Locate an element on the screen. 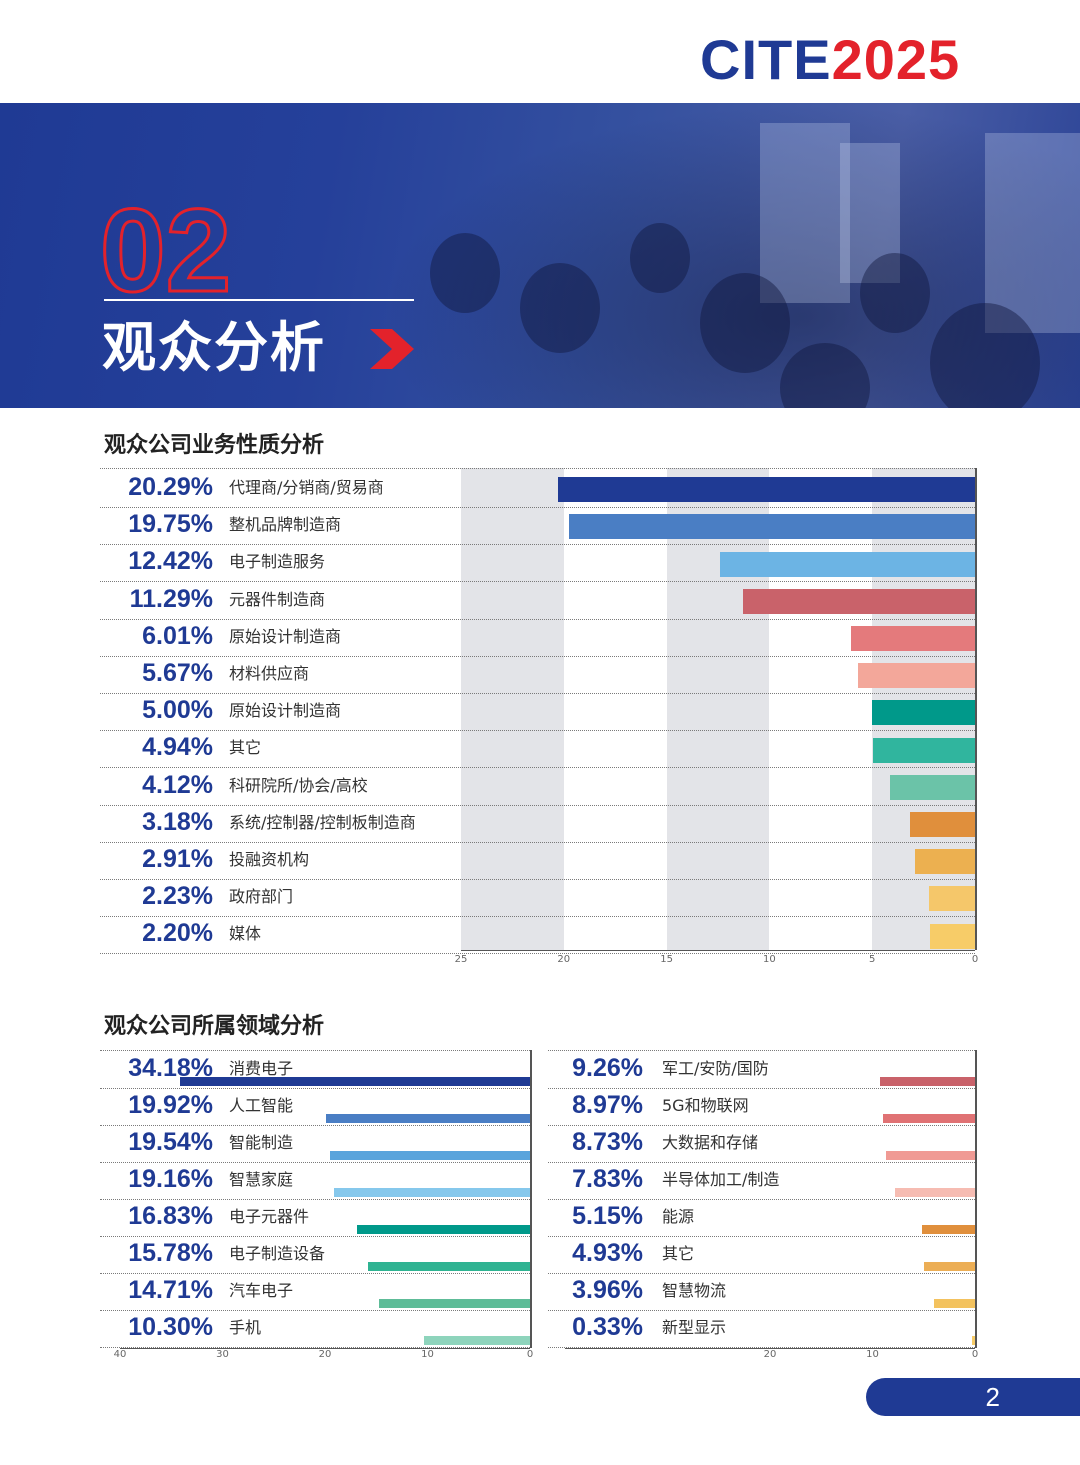 Image resolution: width=1080 pixels, height=1465 pixels. data-label: 19.92% is located at coordinates (170, 1105).